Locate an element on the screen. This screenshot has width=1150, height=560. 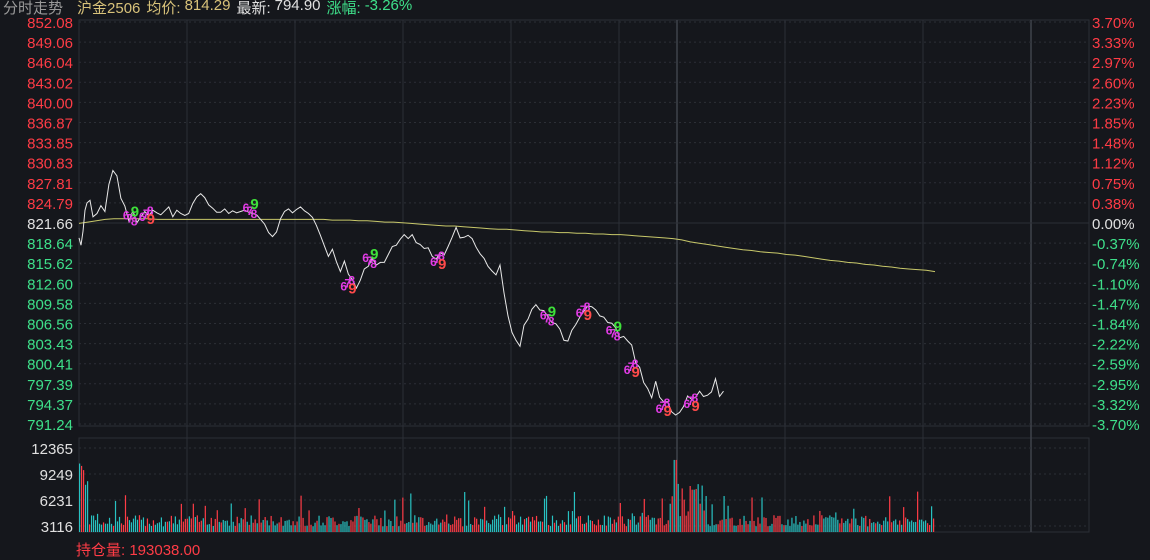
percent-tick-label: -1.84% is located at coordinates (1116, 325).